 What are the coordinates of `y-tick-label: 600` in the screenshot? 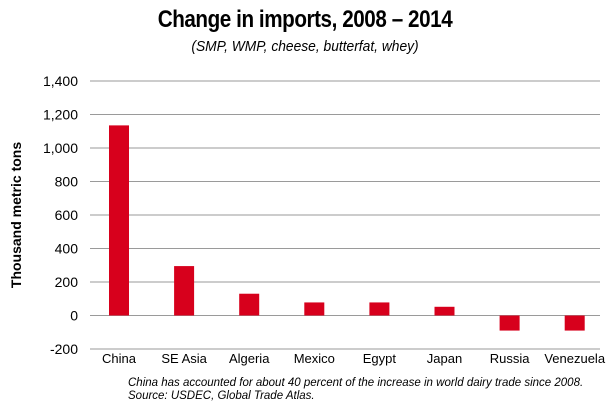 It's located at (67, 215).